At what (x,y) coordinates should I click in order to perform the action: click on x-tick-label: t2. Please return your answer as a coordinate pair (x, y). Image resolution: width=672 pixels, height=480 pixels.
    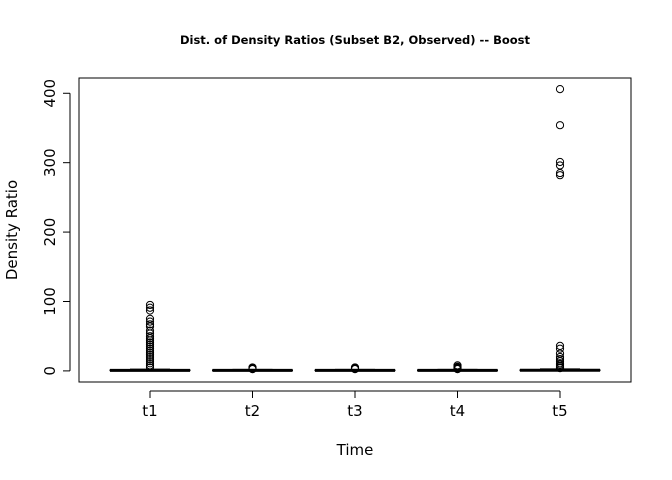
    Looking at the image, I should click on (252, 411).